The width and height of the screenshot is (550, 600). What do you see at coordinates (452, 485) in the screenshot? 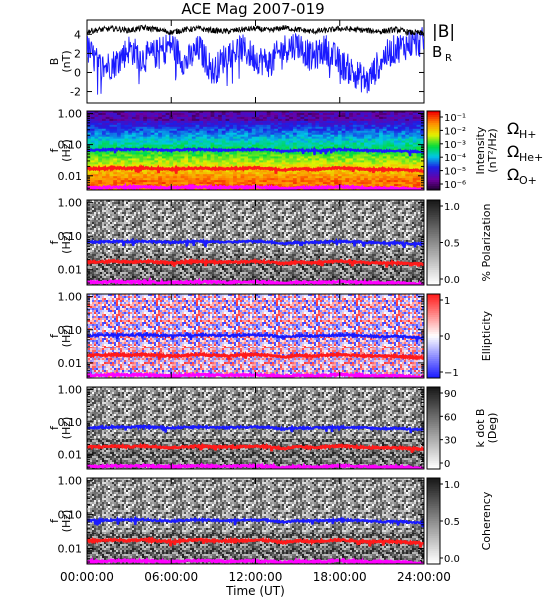
I see `colorbar-tick-label: 1.0` at bounding box center [452, 485].